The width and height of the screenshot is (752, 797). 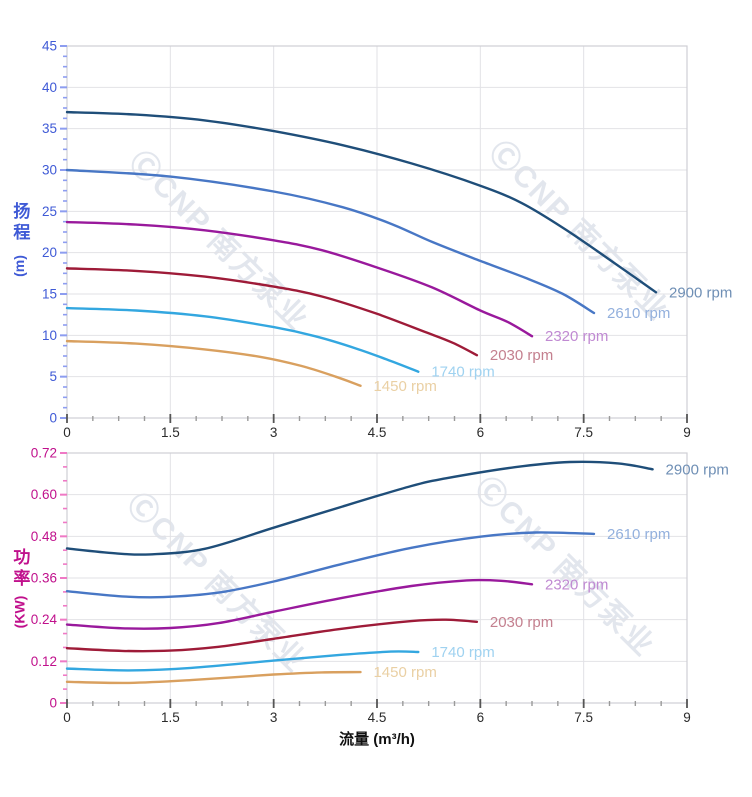 What do you see at coordinates (20, 223) in the screenshot?
I see `head-axis-title-text: 扬程` at bounding box center [20, 223].